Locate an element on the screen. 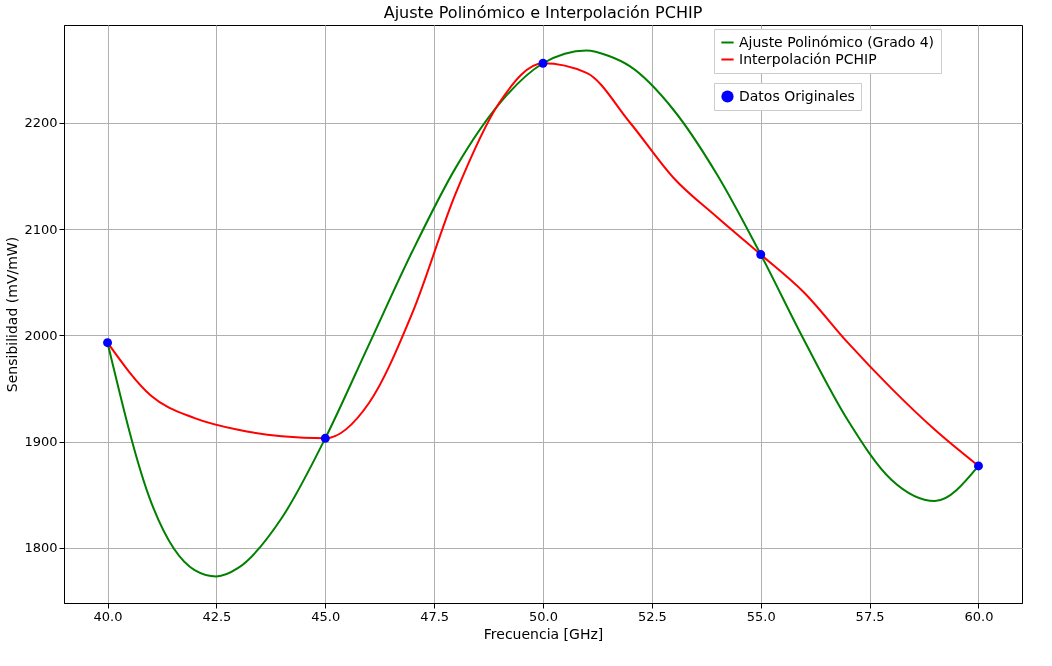  x-tick-label: 50.0 is located at coordinates (543, 616).